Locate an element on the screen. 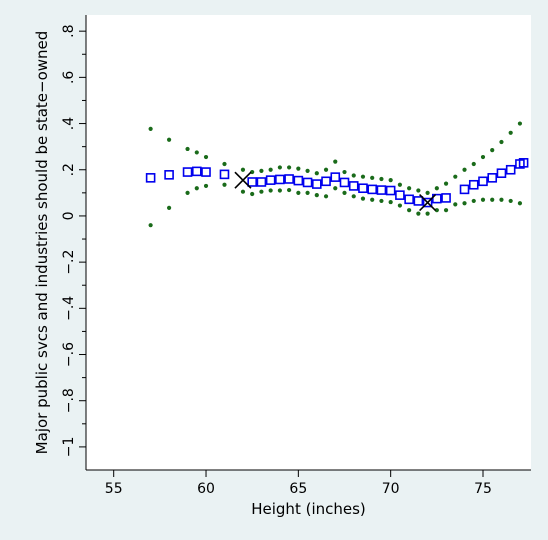  y-tick-label: .6 is located at coordinates (69, 77).